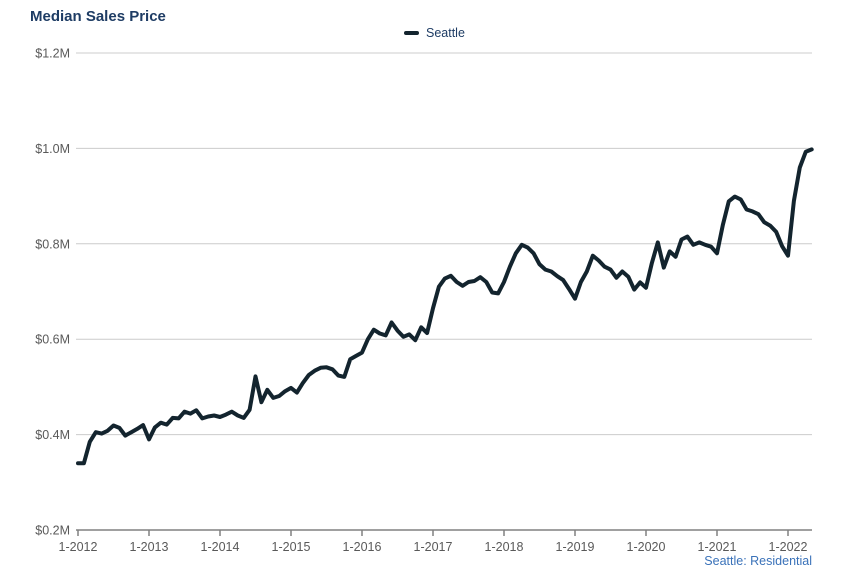  I want to click on x-axis-tick-label: 1-2021, so click(717, 547).